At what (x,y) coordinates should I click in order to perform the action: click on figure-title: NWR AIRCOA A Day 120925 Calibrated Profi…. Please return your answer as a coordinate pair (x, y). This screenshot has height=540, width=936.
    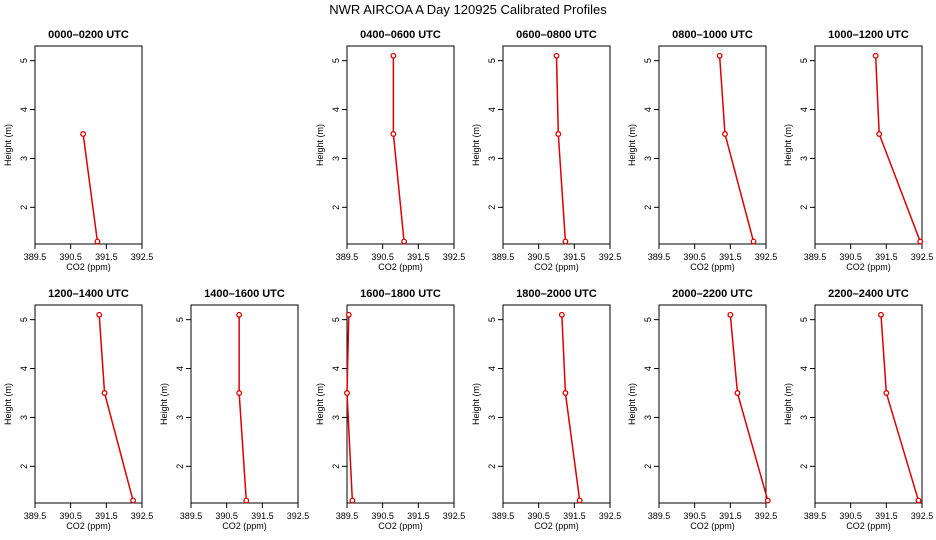
    Looking at the image, I should click on (468, 9).